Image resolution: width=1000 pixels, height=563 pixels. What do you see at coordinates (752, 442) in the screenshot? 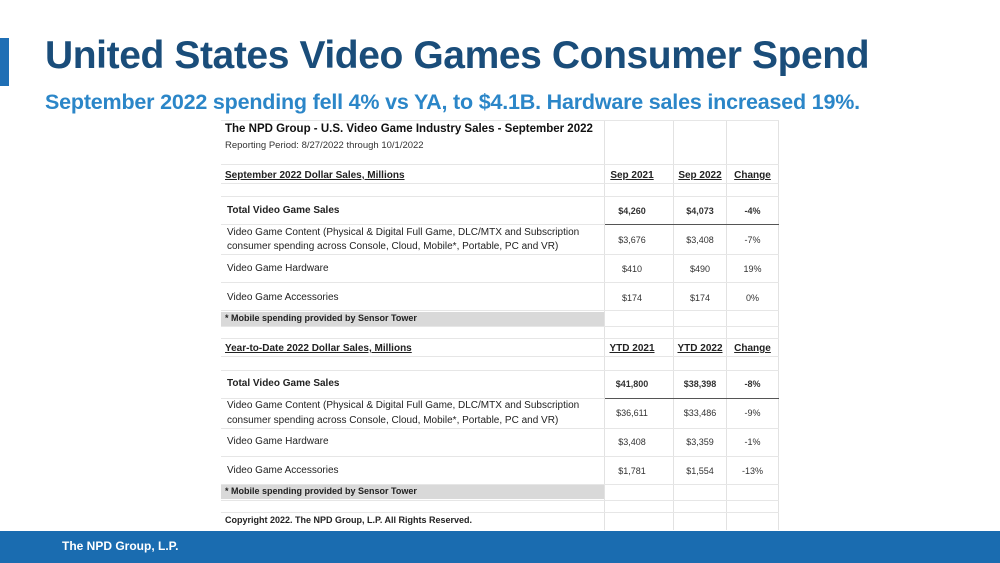
I see `ytd-hardware-v3: -1%` at bounding box center [752, 442].